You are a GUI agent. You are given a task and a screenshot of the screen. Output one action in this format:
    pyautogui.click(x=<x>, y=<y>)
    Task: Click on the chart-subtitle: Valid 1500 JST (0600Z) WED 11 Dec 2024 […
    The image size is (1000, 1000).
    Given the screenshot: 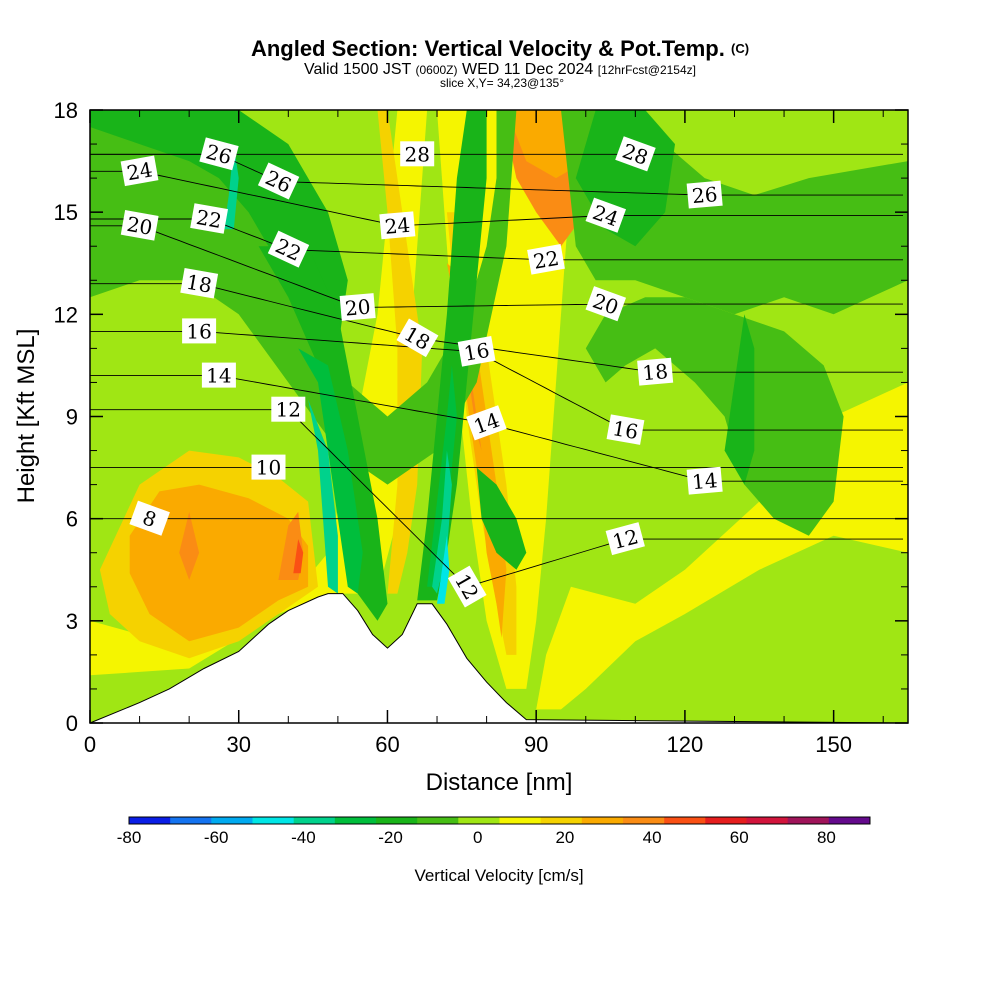 What is the action you would take?
    pyautogui.click(x=500, y=70)
    